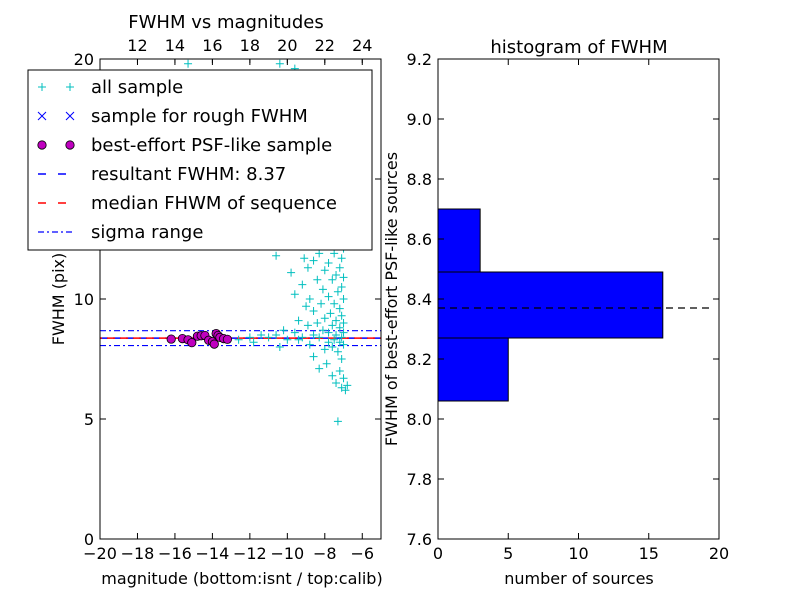 The width and height of the screenshot is (800, 600). I want to click on legend-label: sigma range, so click(147, 232).